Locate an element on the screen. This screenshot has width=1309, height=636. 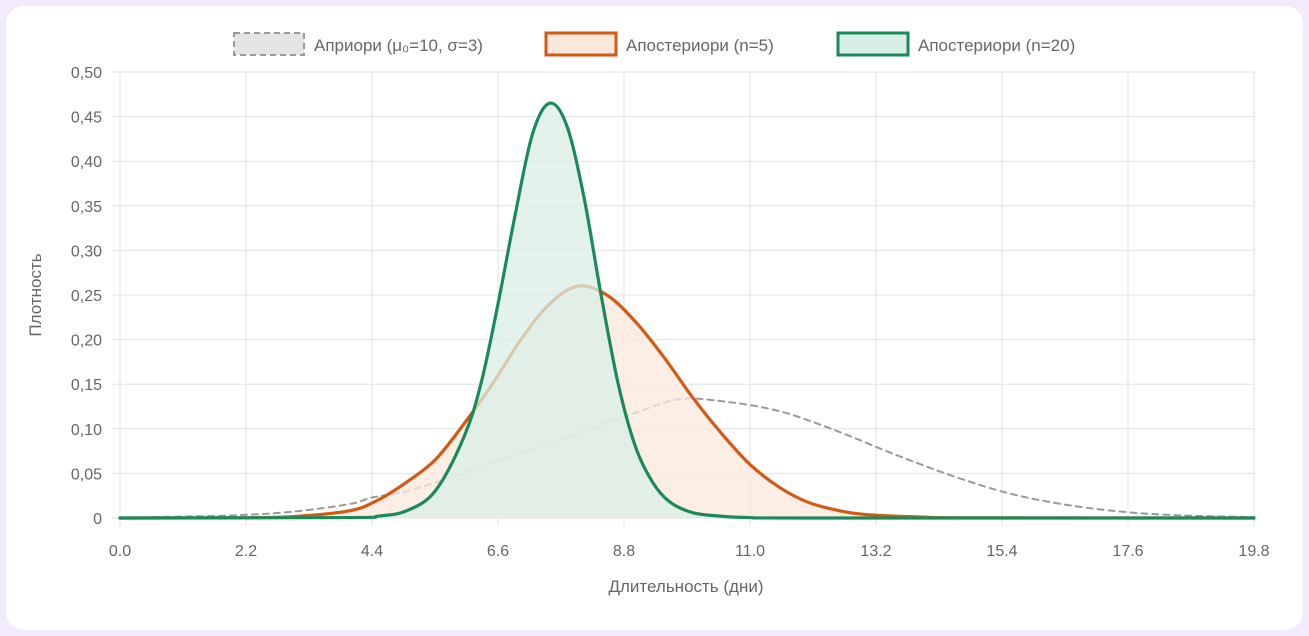
legend-label: Апостериори (n=20) is located at coordinates (996, 45).